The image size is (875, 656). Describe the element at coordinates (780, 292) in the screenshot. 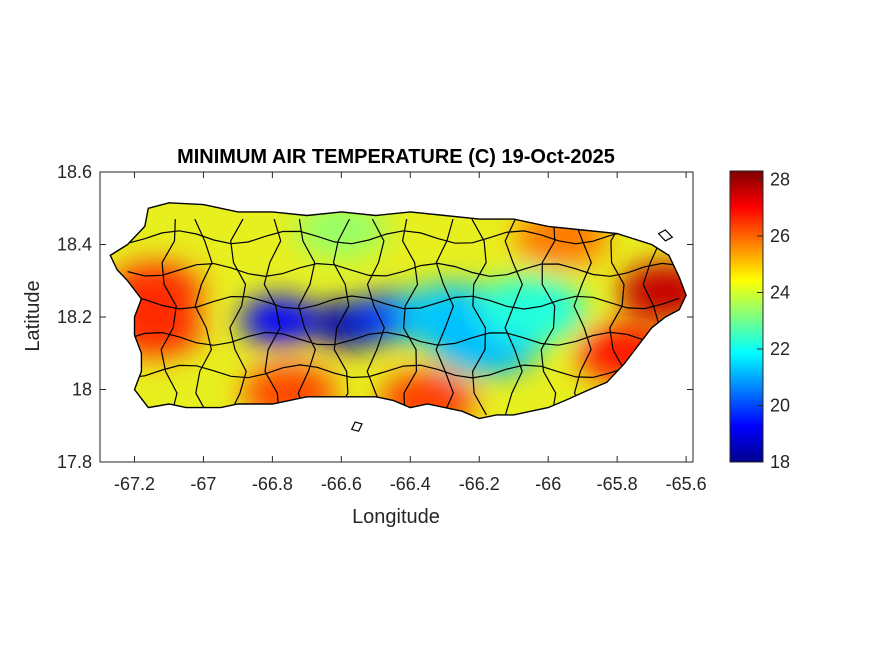

I see `colorbar-tick-label: 24` at that location.